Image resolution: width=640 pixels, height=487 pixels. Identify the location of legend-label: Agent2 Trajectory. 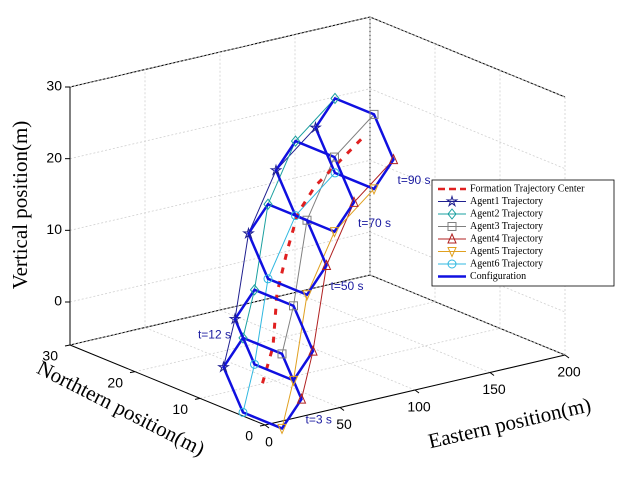
(506, 213).